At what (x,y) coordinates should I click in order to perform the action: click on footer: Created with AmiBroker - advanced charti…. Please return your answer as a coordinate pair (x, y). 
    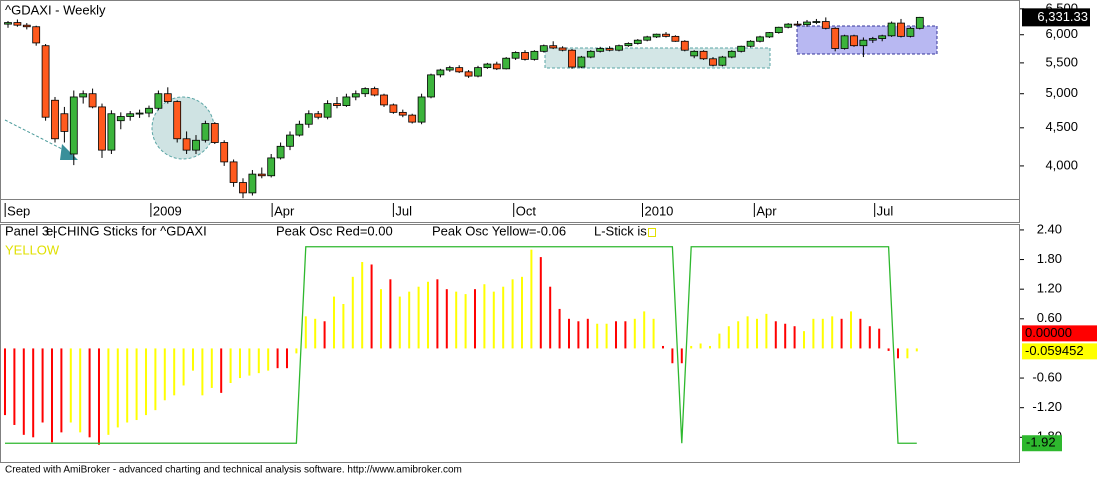
    Looking at the image, I should click on (233, 470).